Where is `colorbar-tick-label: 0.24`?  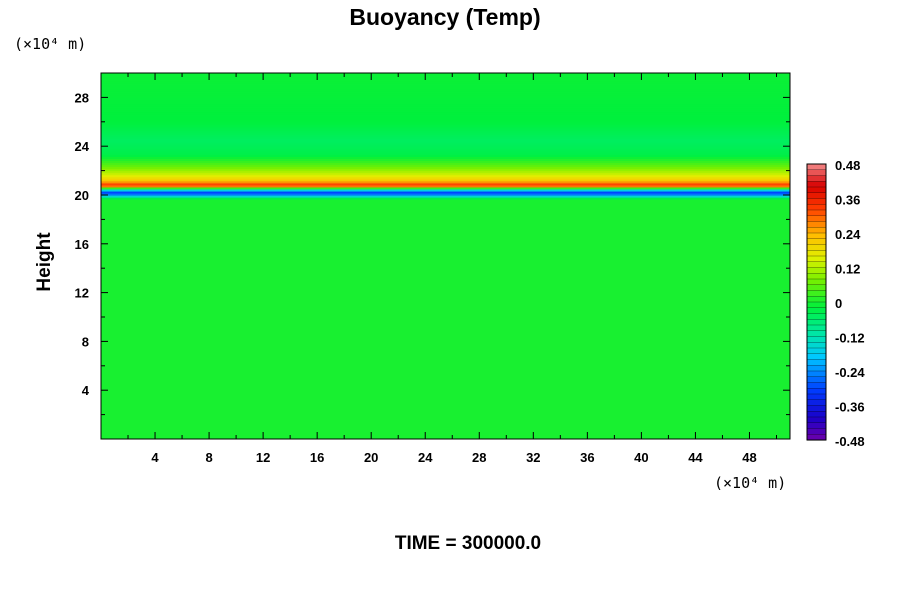
colorbar-tick-label: 0.24 is located at coordinates (848, 234).